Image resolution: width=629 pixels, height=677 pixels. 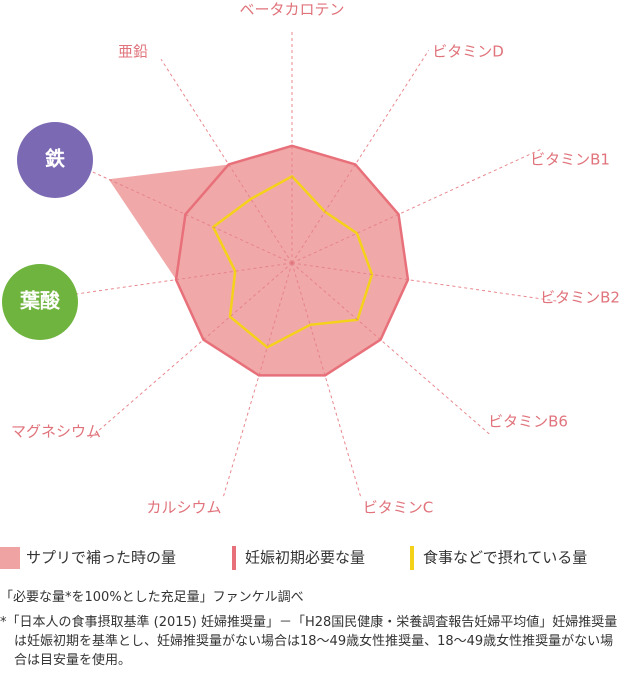 I want to click on category-label: ビタミンB6, so click(x=528, y=422).